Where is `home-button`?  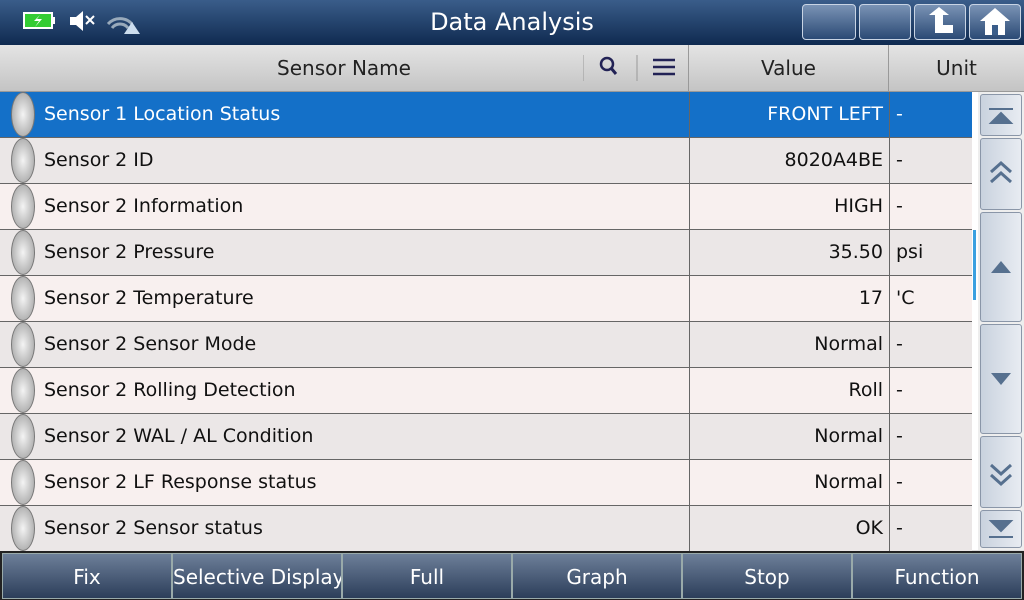
home-button is located at coordinates (995, 22).